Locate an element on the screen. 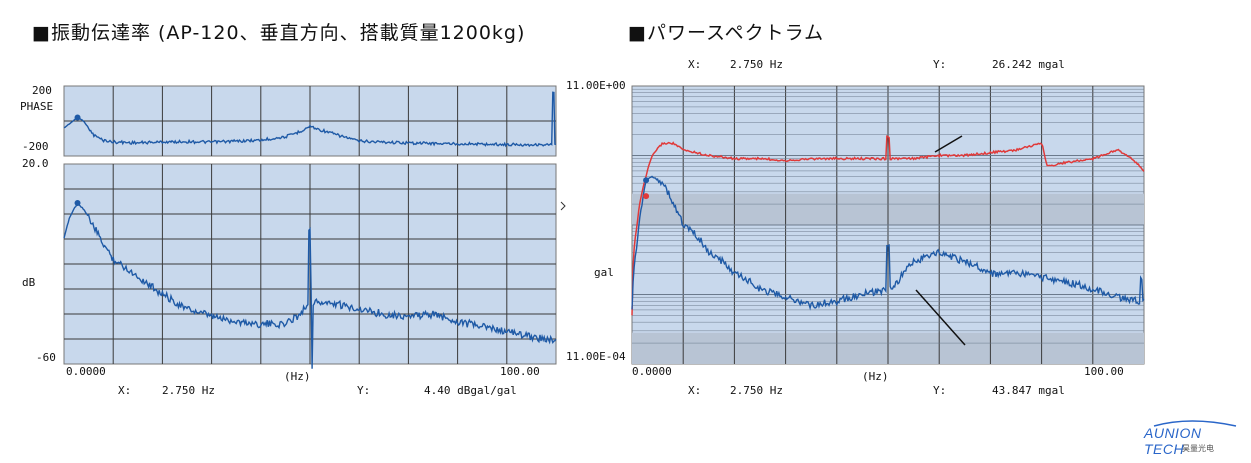 This screenshot has width=1251, height=463. right-y-bottom-label: 11.00E-04 is located at coordinates (596, 356).